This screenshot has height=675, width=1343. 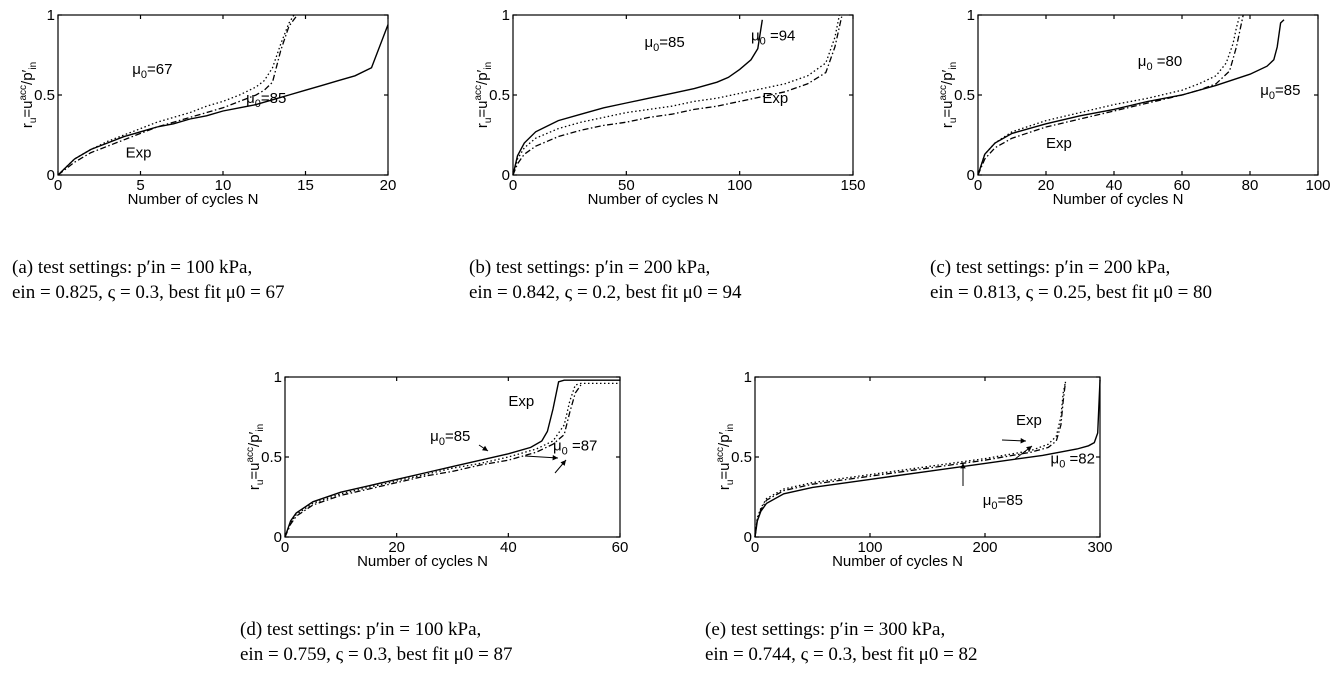 What do you see at coordinates (1099, 547) in the screenshot?
I see `x-tick-label: 300` at bounding box center [1099, 547].